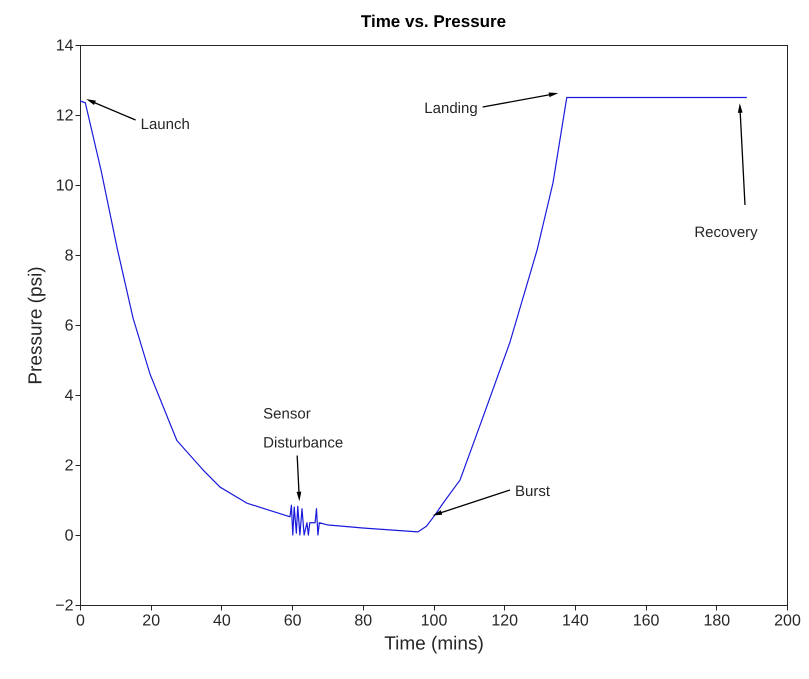  I want to click on y-tick-label: 12, so click(65, 116).